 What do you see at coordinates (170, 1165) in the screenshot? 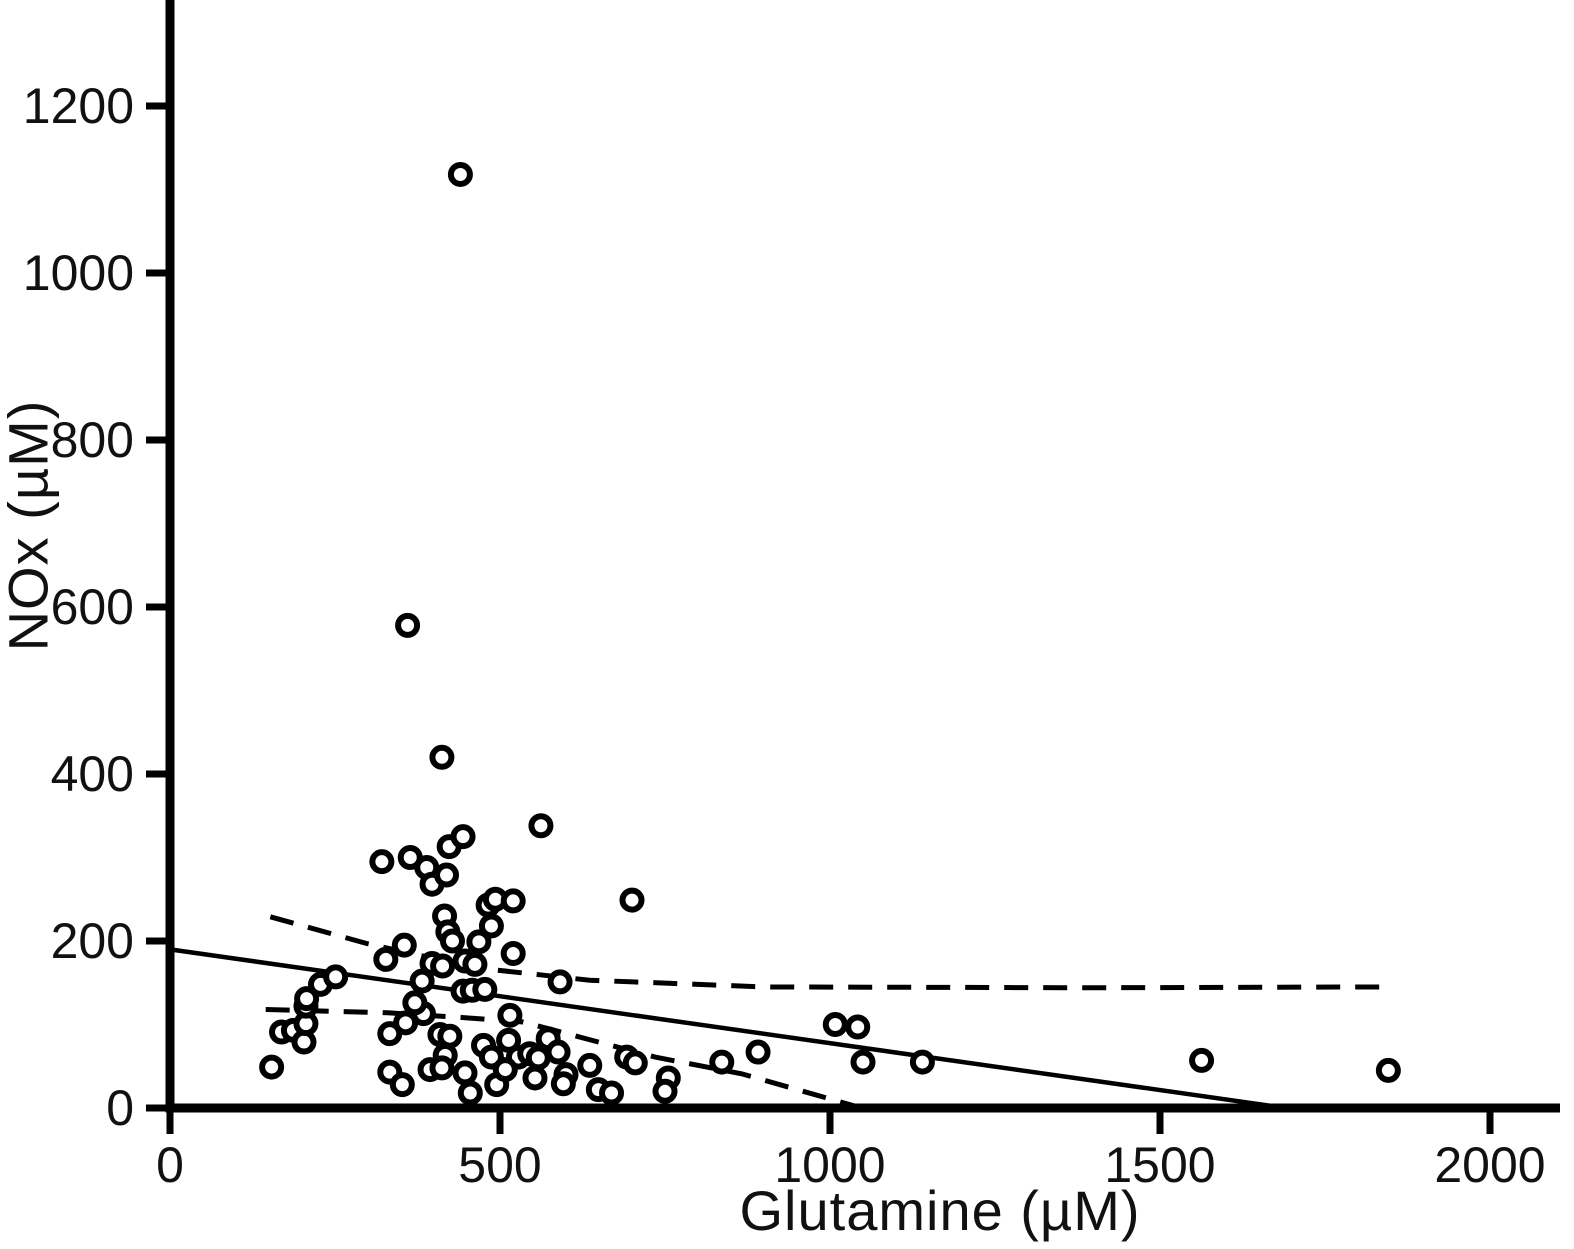
I see `x-tick-label: 0` at bounding box center [170, 1165].